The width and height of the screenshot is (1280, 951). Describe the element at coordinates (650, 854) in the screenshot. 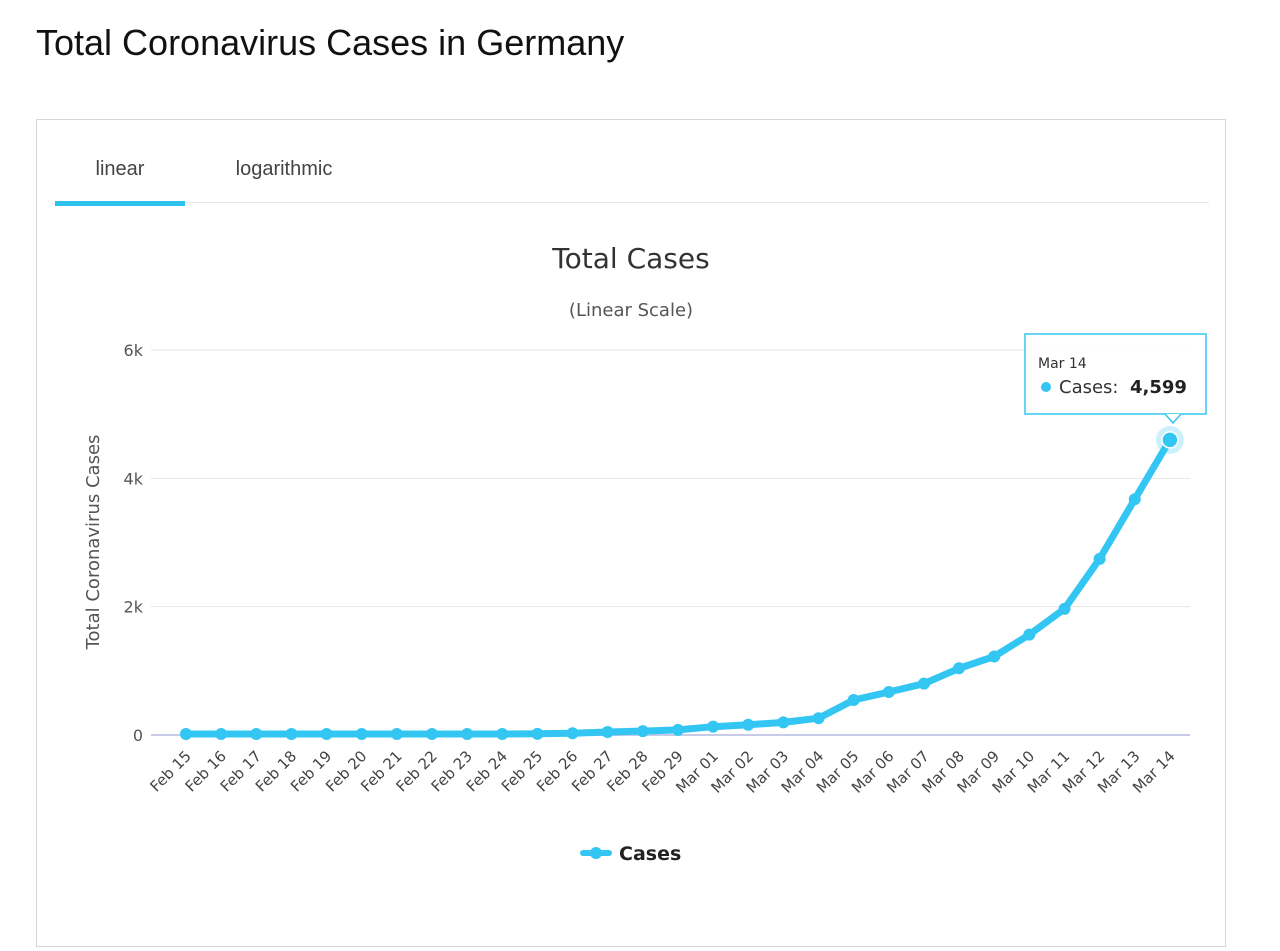

I see `legend-label: Cases` at that location.